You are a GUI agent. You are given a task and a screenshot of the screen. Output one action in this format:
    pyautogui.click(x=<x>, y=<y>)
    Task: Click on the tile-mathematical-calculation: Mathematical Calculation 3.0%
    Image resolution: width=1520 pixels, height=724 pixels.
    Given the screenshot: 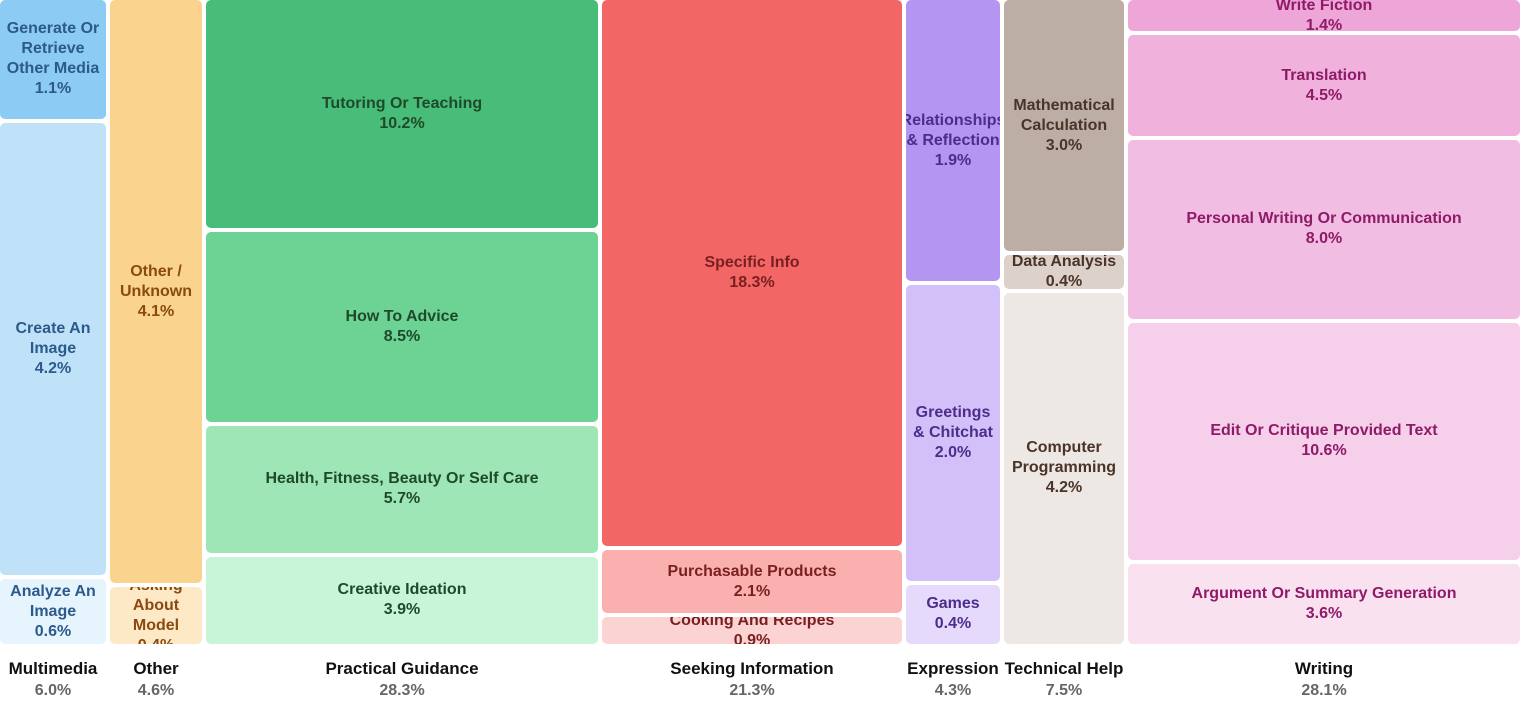 What is the action you would take?
    pyautogui.click(x=1064, y=126)
    